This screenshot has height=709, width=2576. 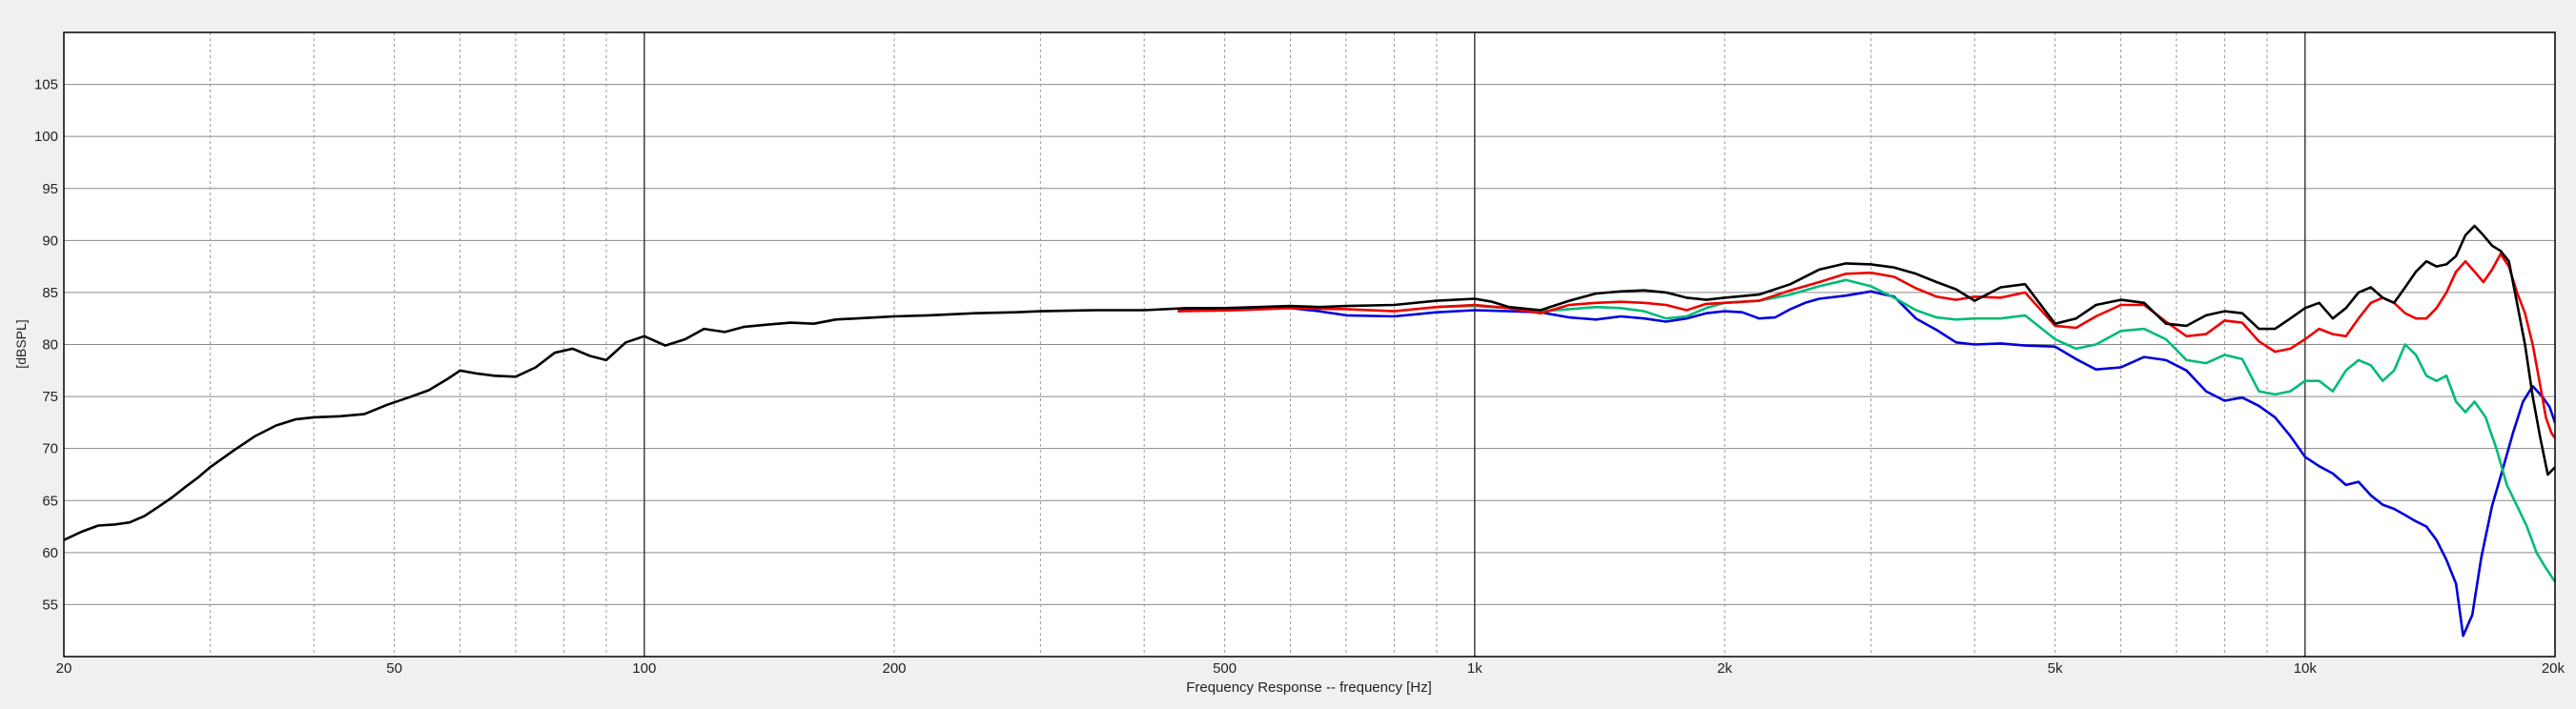 What do you see at coordinates (394, 668) in the screenshot?
I see `x-tick-label: 50` at bounding box center [394, 668].